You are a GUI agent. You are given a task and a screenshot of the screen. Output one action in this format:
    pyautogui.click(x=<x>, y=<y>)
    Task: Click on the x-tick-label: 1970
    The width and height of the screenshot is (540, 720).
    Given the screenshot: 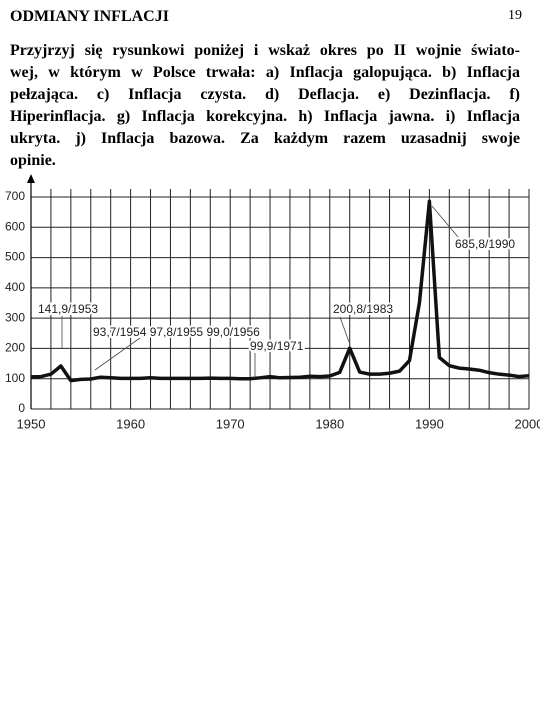 What is the action you would take?
    pyautogui.click(x=230, y=423)
    